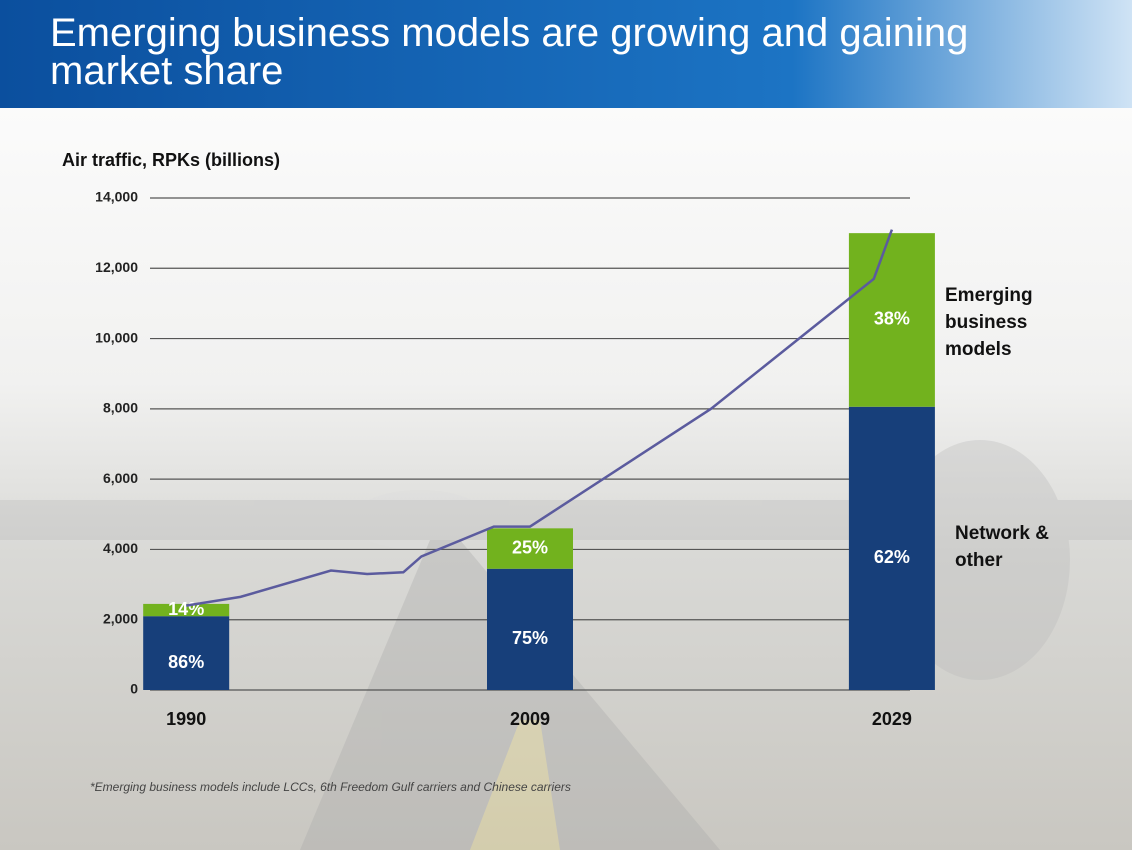  I want to click on share-label: 14%, so click(186, 609).